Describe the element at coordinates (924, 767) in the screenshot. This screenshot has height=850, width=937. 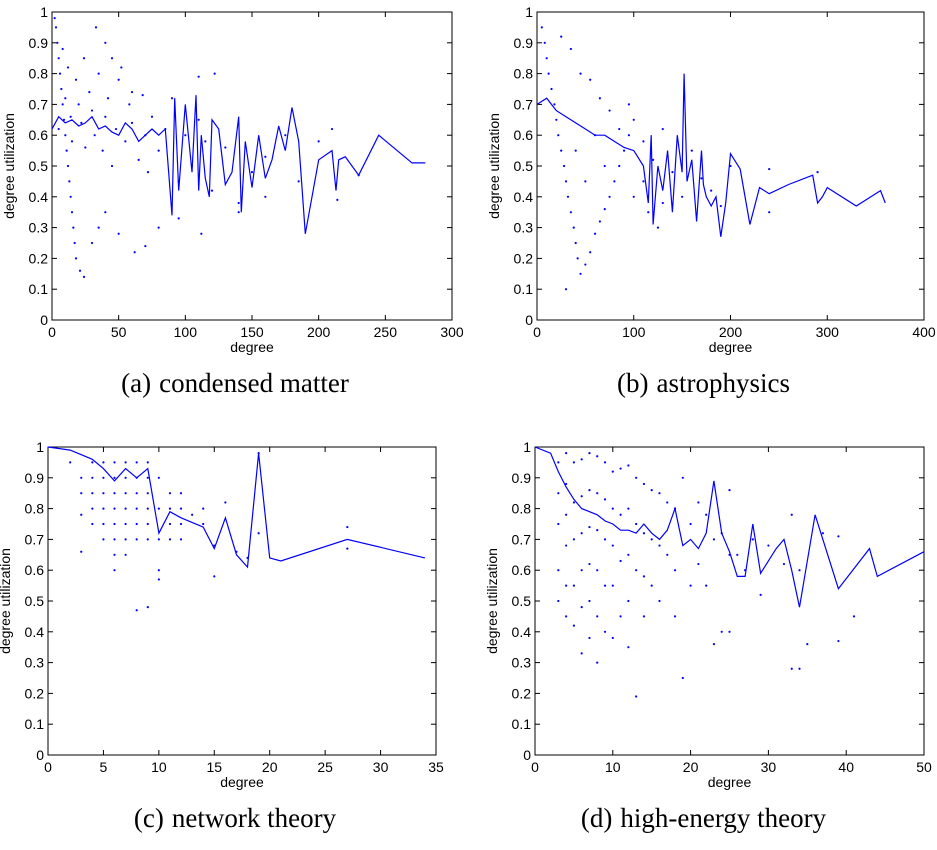
I see `x-tick-label: 50` at that location.